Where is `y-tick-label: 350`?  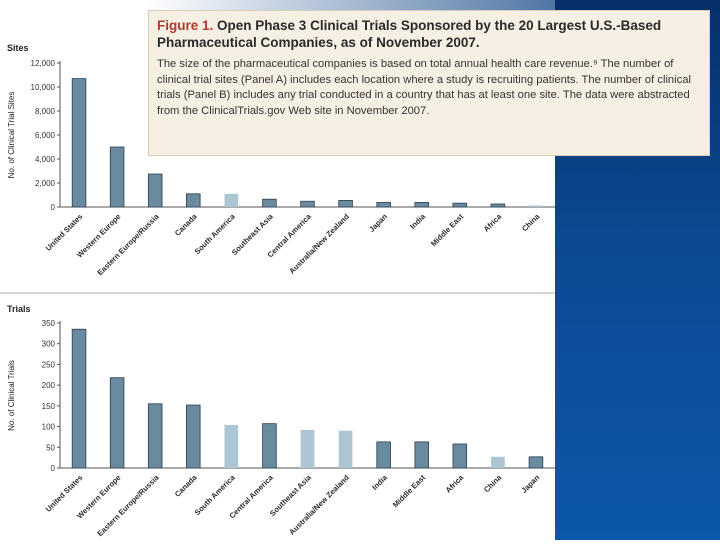 y-tick-label: 350 is located at coordinates (49, 323).